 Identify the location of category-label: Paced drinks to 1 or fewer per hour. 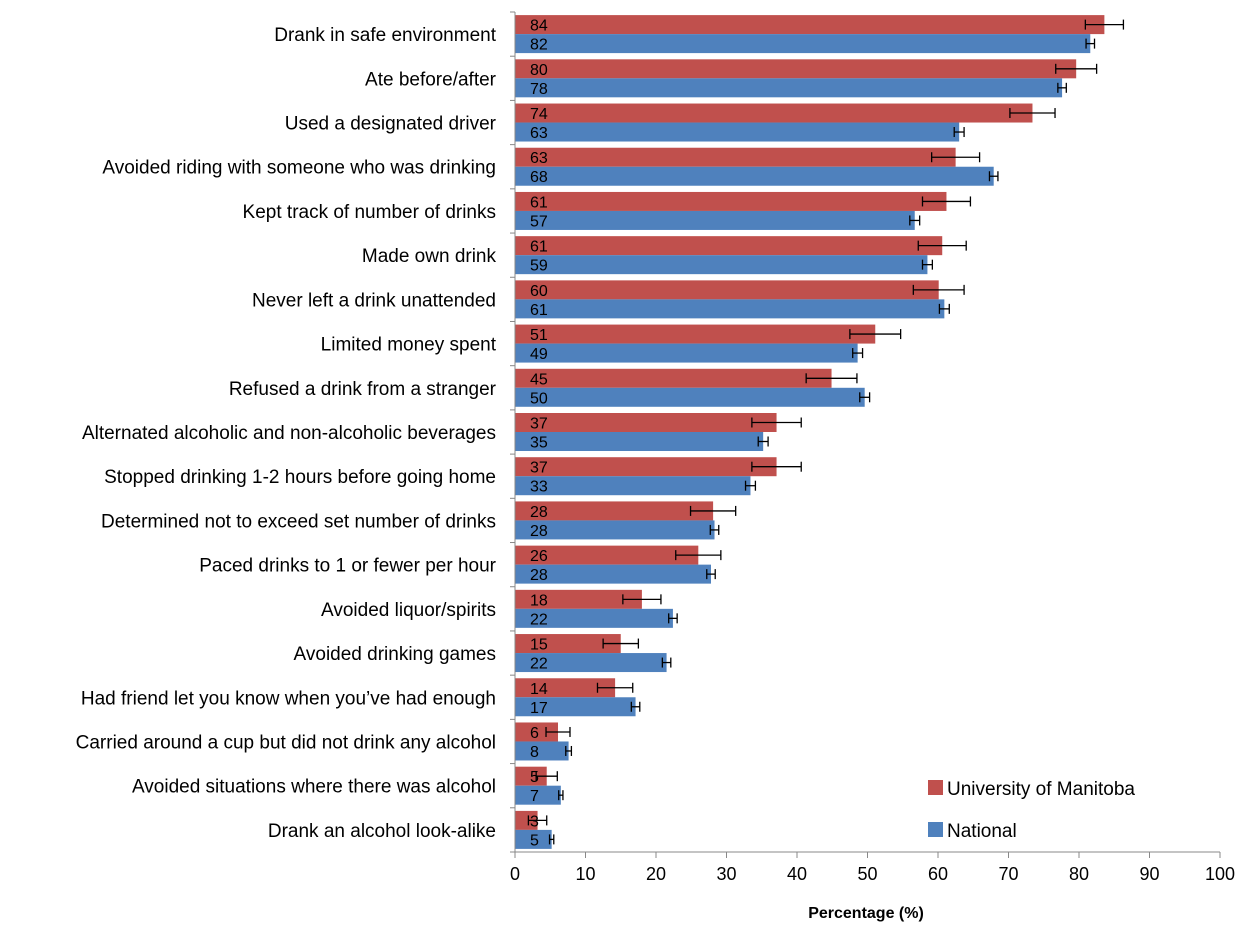
(347, 566).